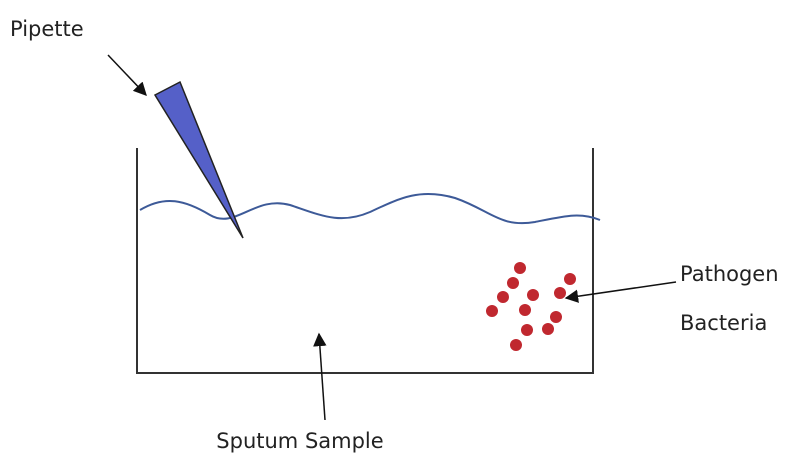 The image size is (811, 465). I want to click on pipette, so click(198, 159).